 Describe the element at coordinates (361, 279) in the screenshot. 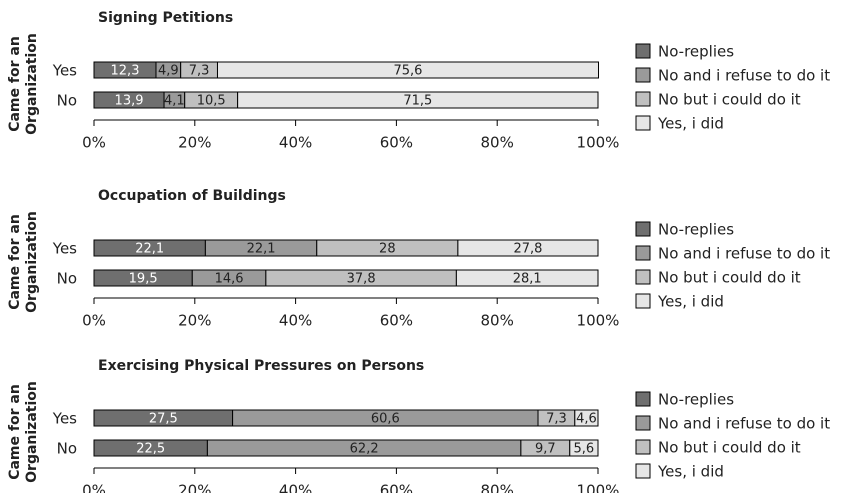

I see `value-label: 37,8` at that location.